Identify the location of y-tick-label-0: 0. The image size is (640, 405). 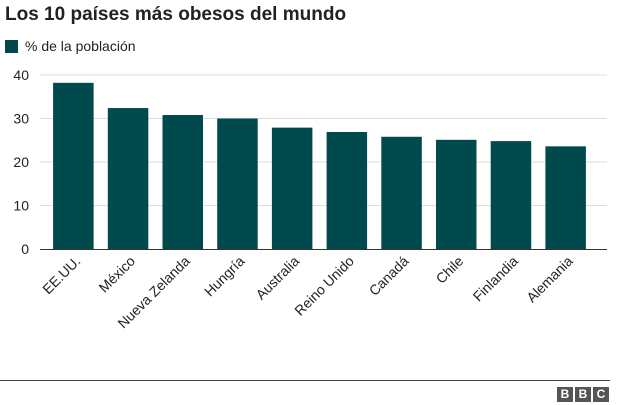
(25, 249).